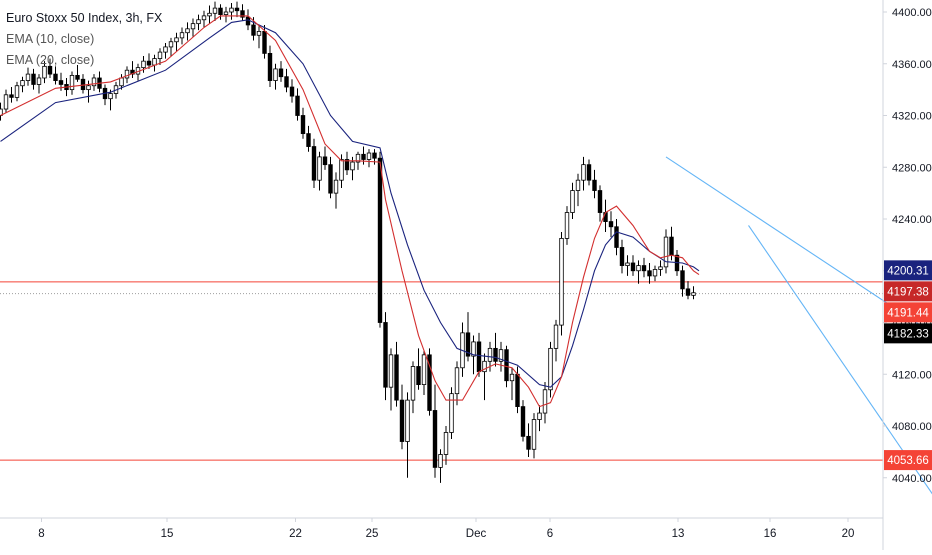  I want to click on x-tick-label: 6, so click(550, 534).